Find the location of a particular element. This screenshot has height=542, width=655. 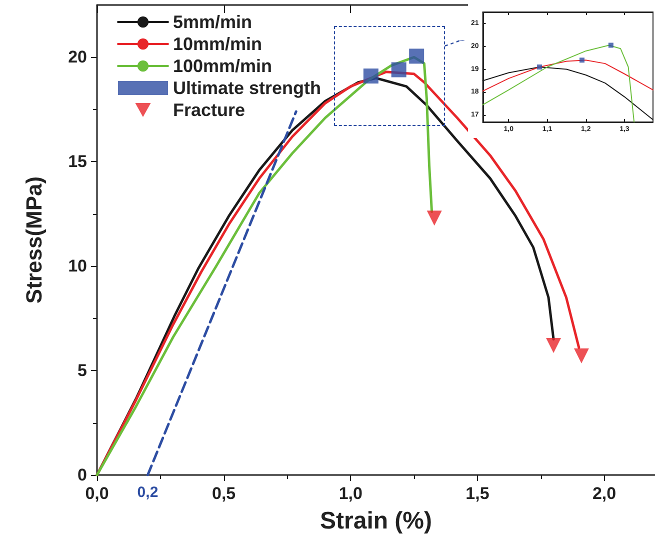

legend-label: Fracture is located at coordinates (209, 110).